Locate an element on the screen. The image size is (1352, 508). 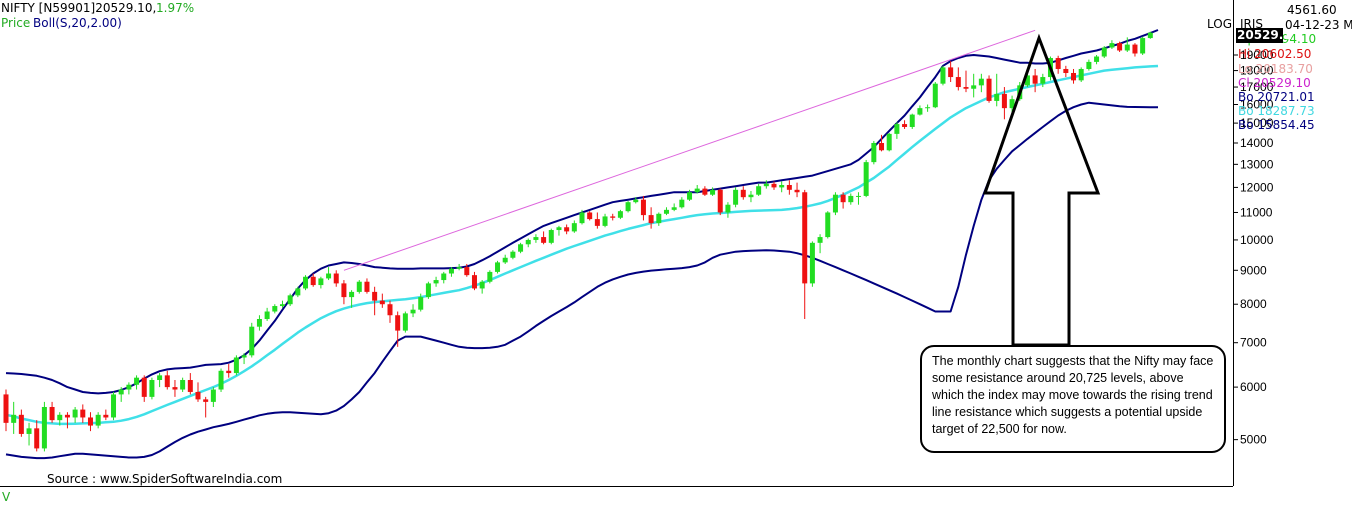
y-tick-label: 8000 is located at coordinates (1253, 304).